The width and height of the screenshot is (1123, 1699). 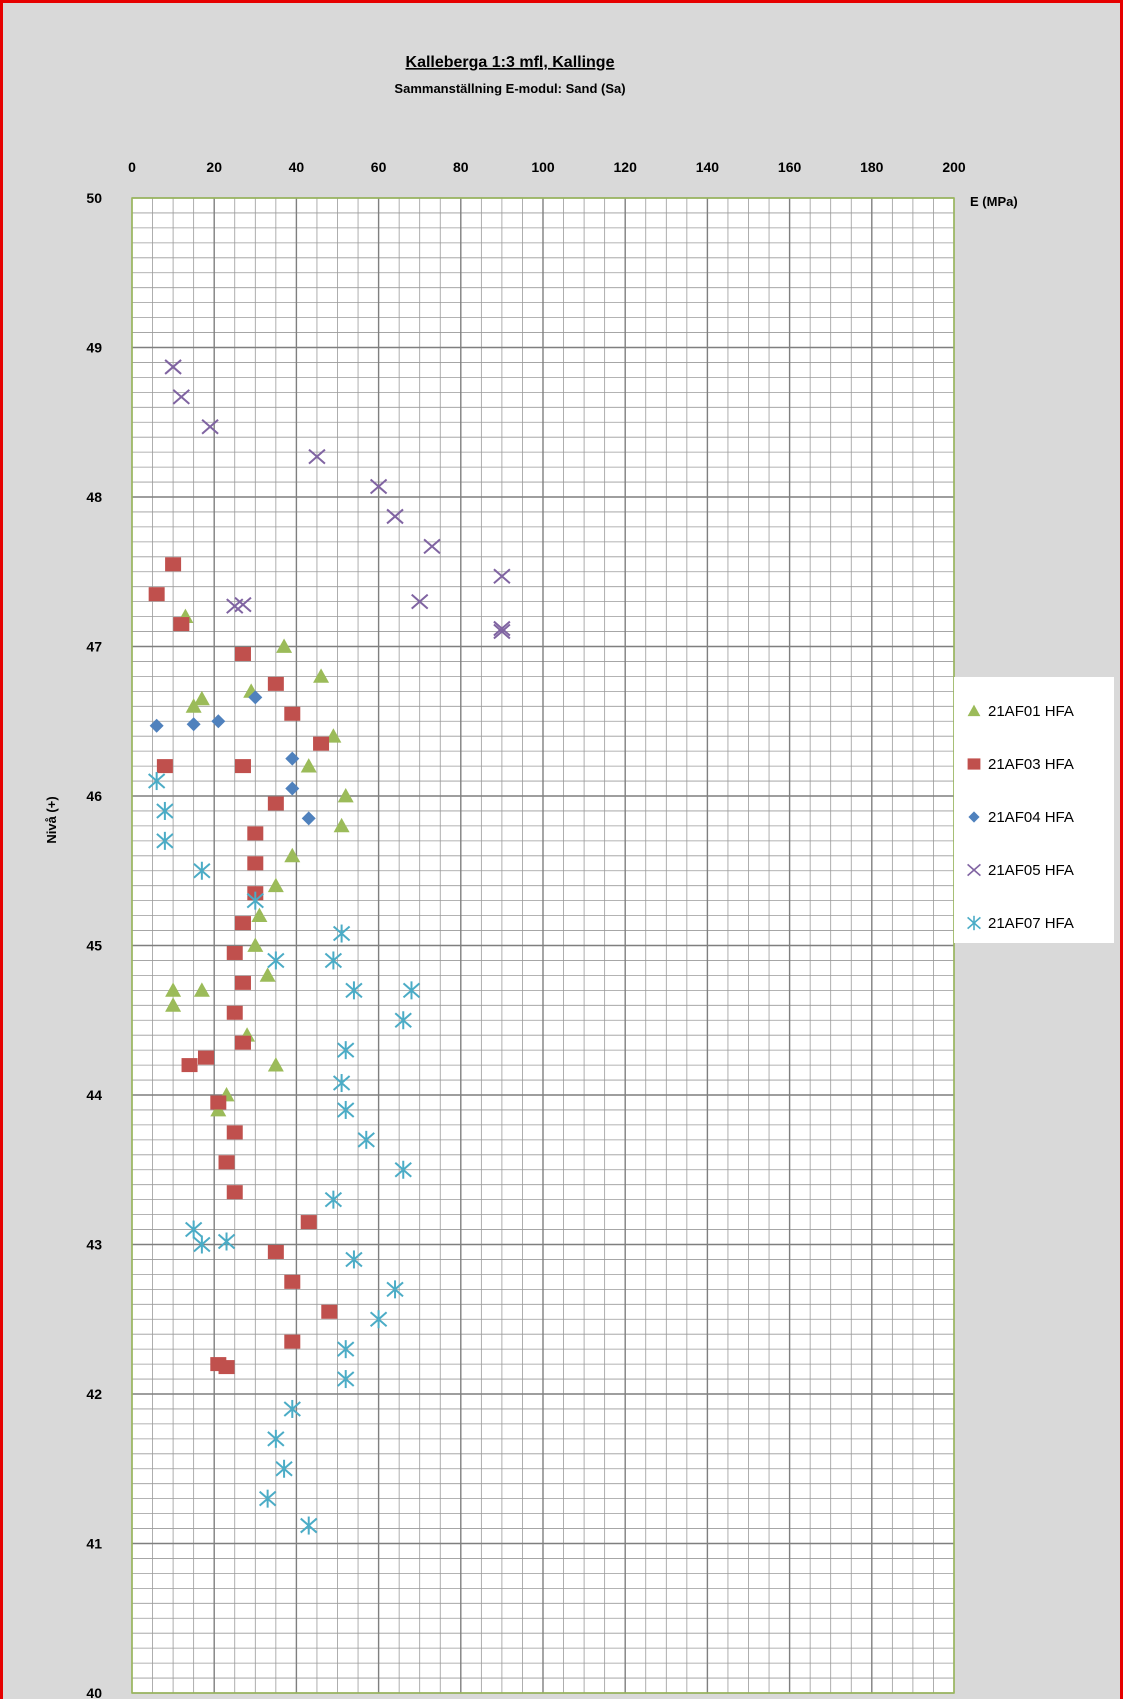 What do you see at coordinates (94, 1692) in the screenshot?
I see `y-tick-label: 40` at bounding box center [94, 1692].